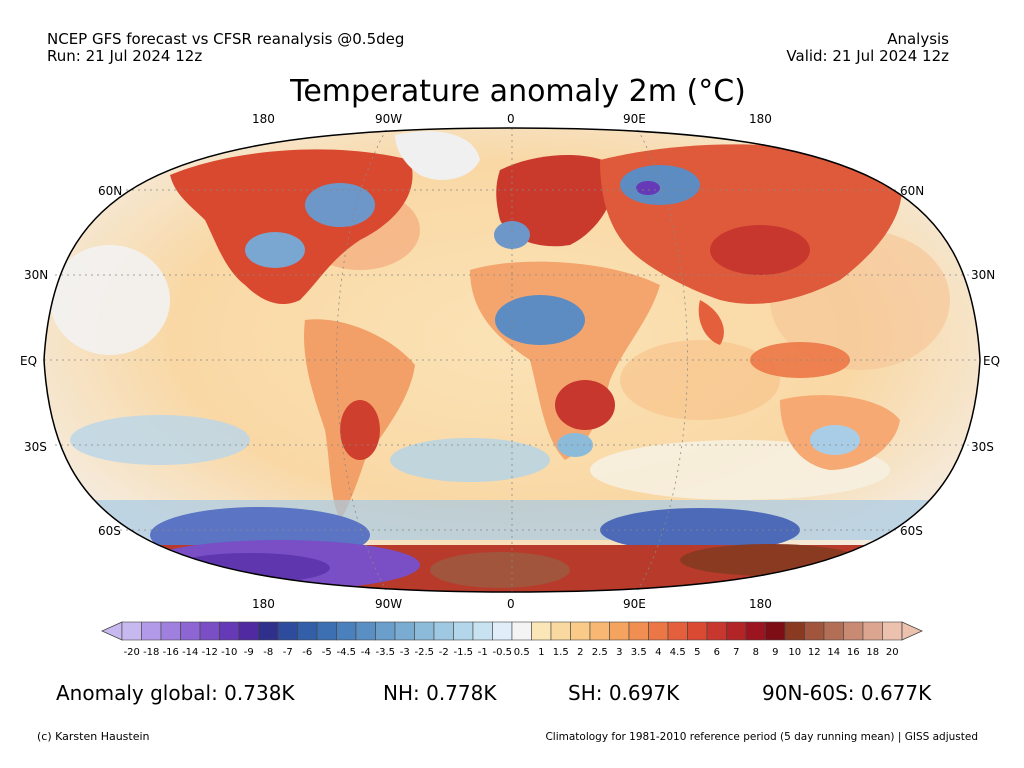 This screenshot has height=768, width=1024. I want to click on colorbar-tick-label: -4.5, so click(346, 652).